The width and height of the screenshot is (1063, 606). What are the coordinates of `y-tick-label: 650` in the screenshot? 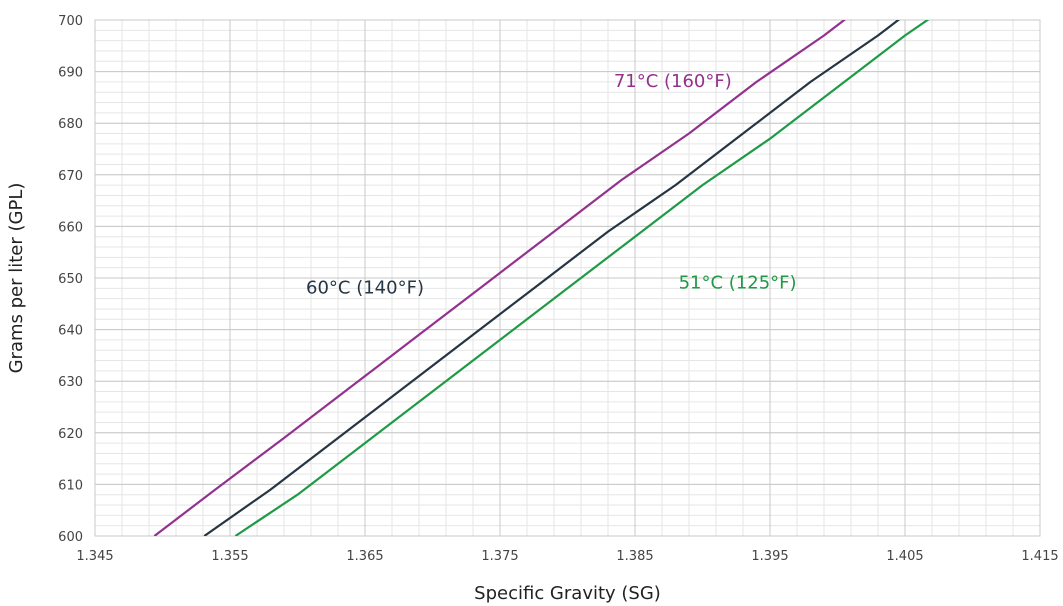 It's located at (70, 279).